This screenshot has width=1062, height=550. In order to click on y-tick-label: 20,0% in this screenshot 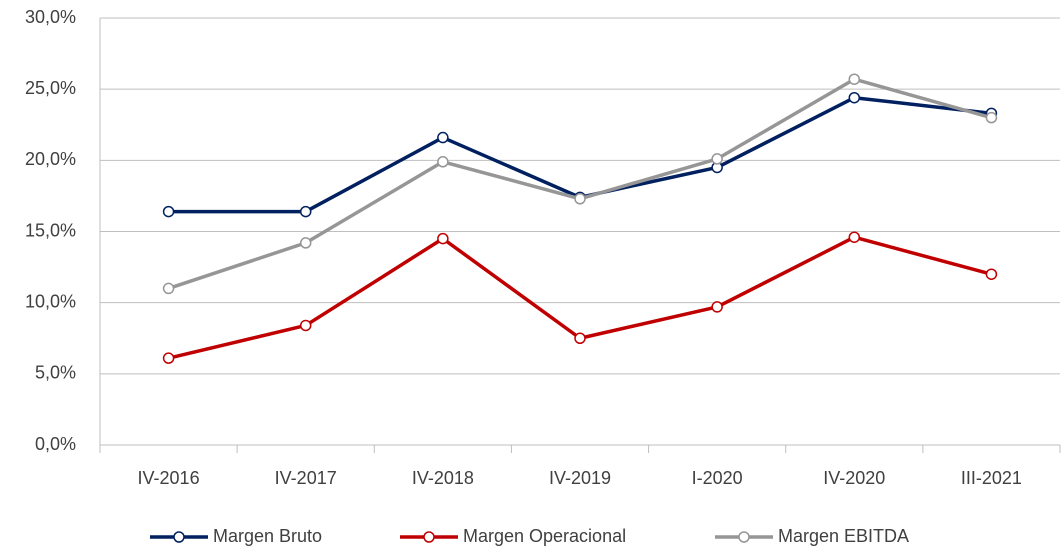, I will do `click(50, 159)`.